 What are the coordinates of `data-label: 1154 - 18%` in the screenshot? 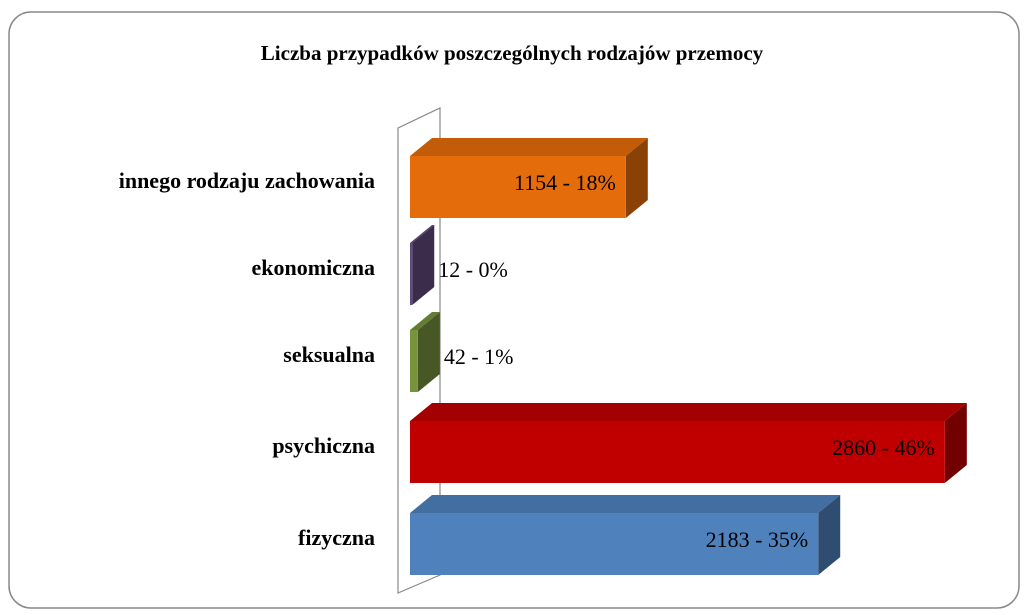 It's located at (565, 182).